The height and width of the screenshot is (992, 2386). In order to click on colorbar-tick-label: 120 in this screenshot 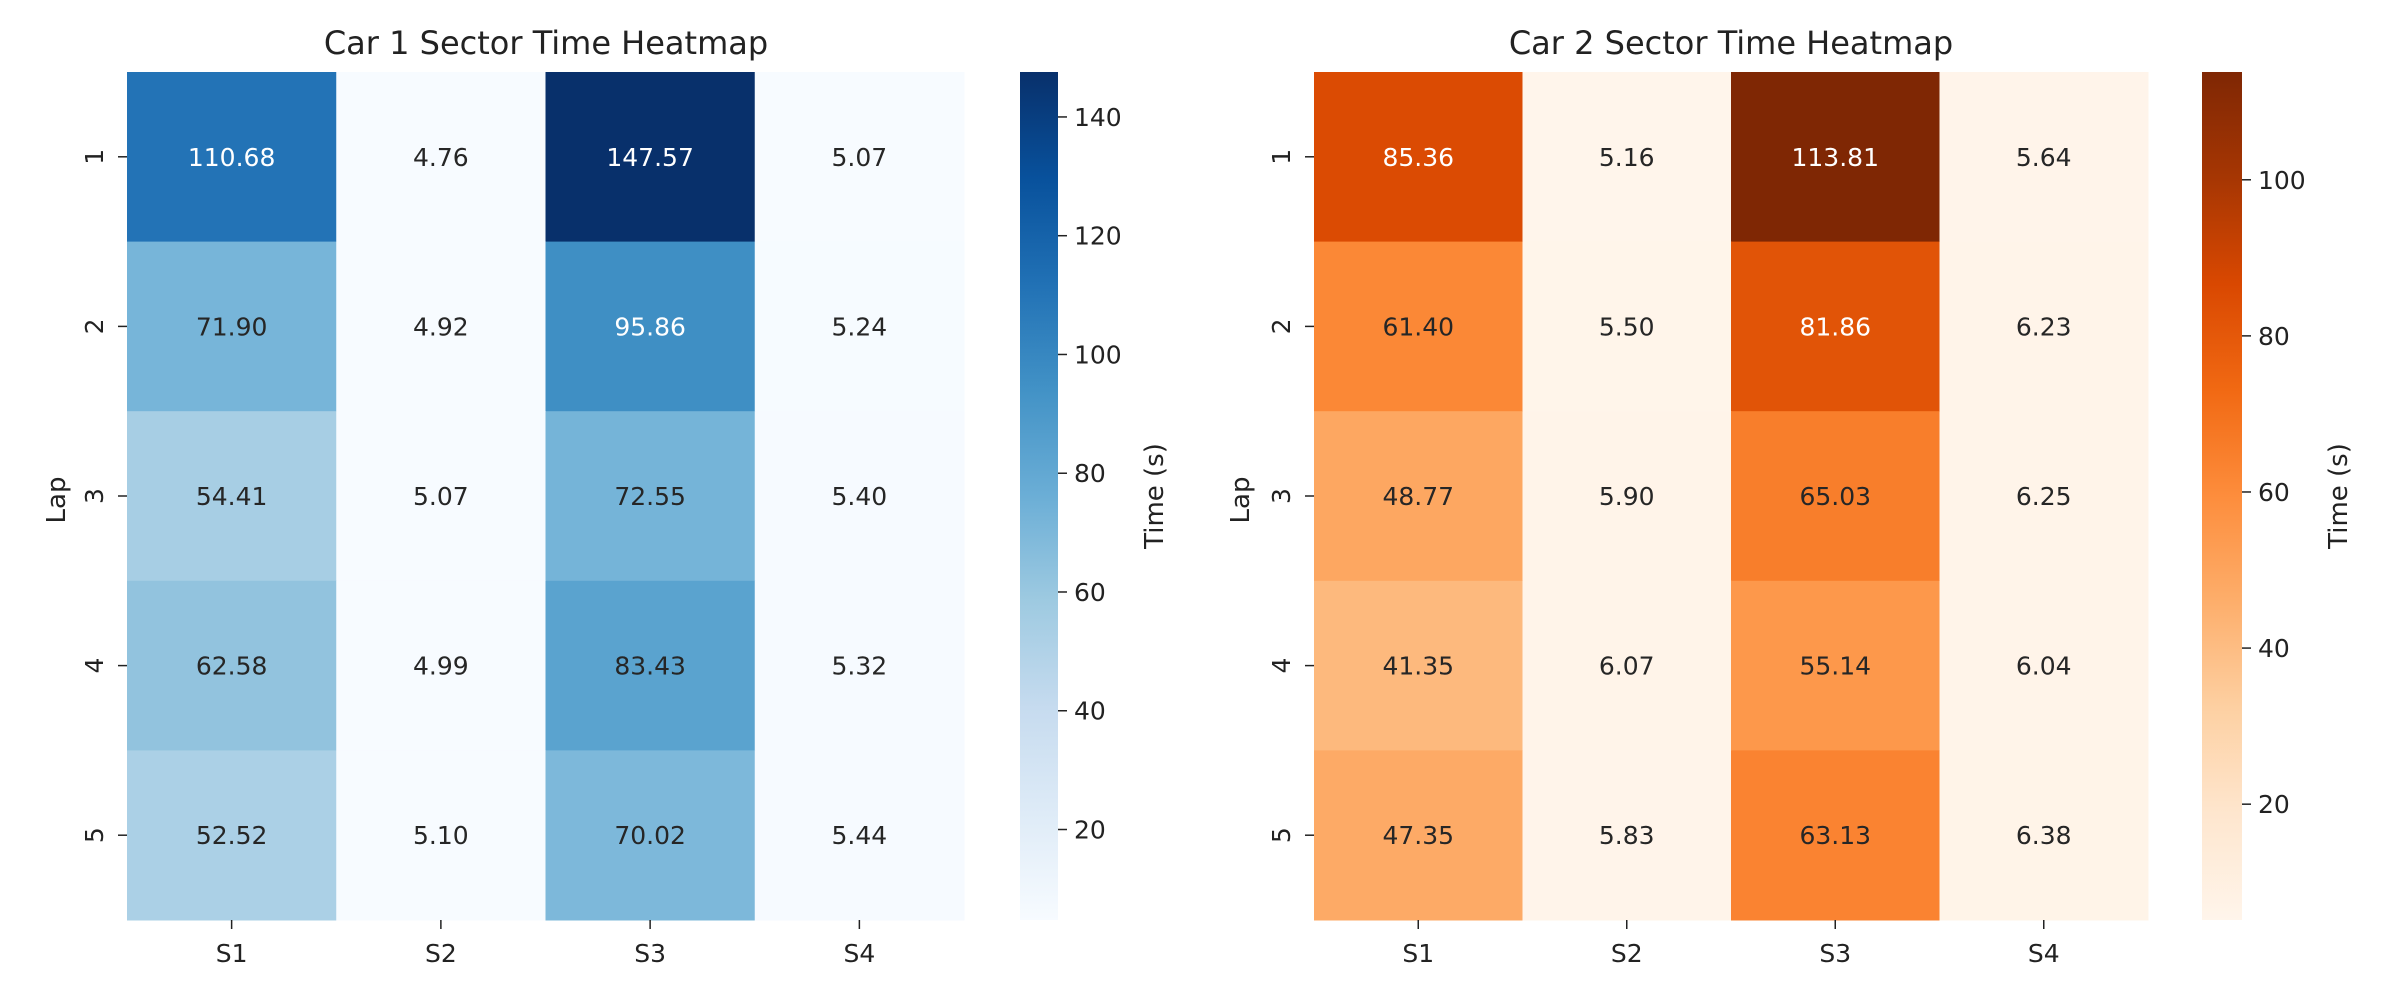, I will do `click(1098, 236)`.